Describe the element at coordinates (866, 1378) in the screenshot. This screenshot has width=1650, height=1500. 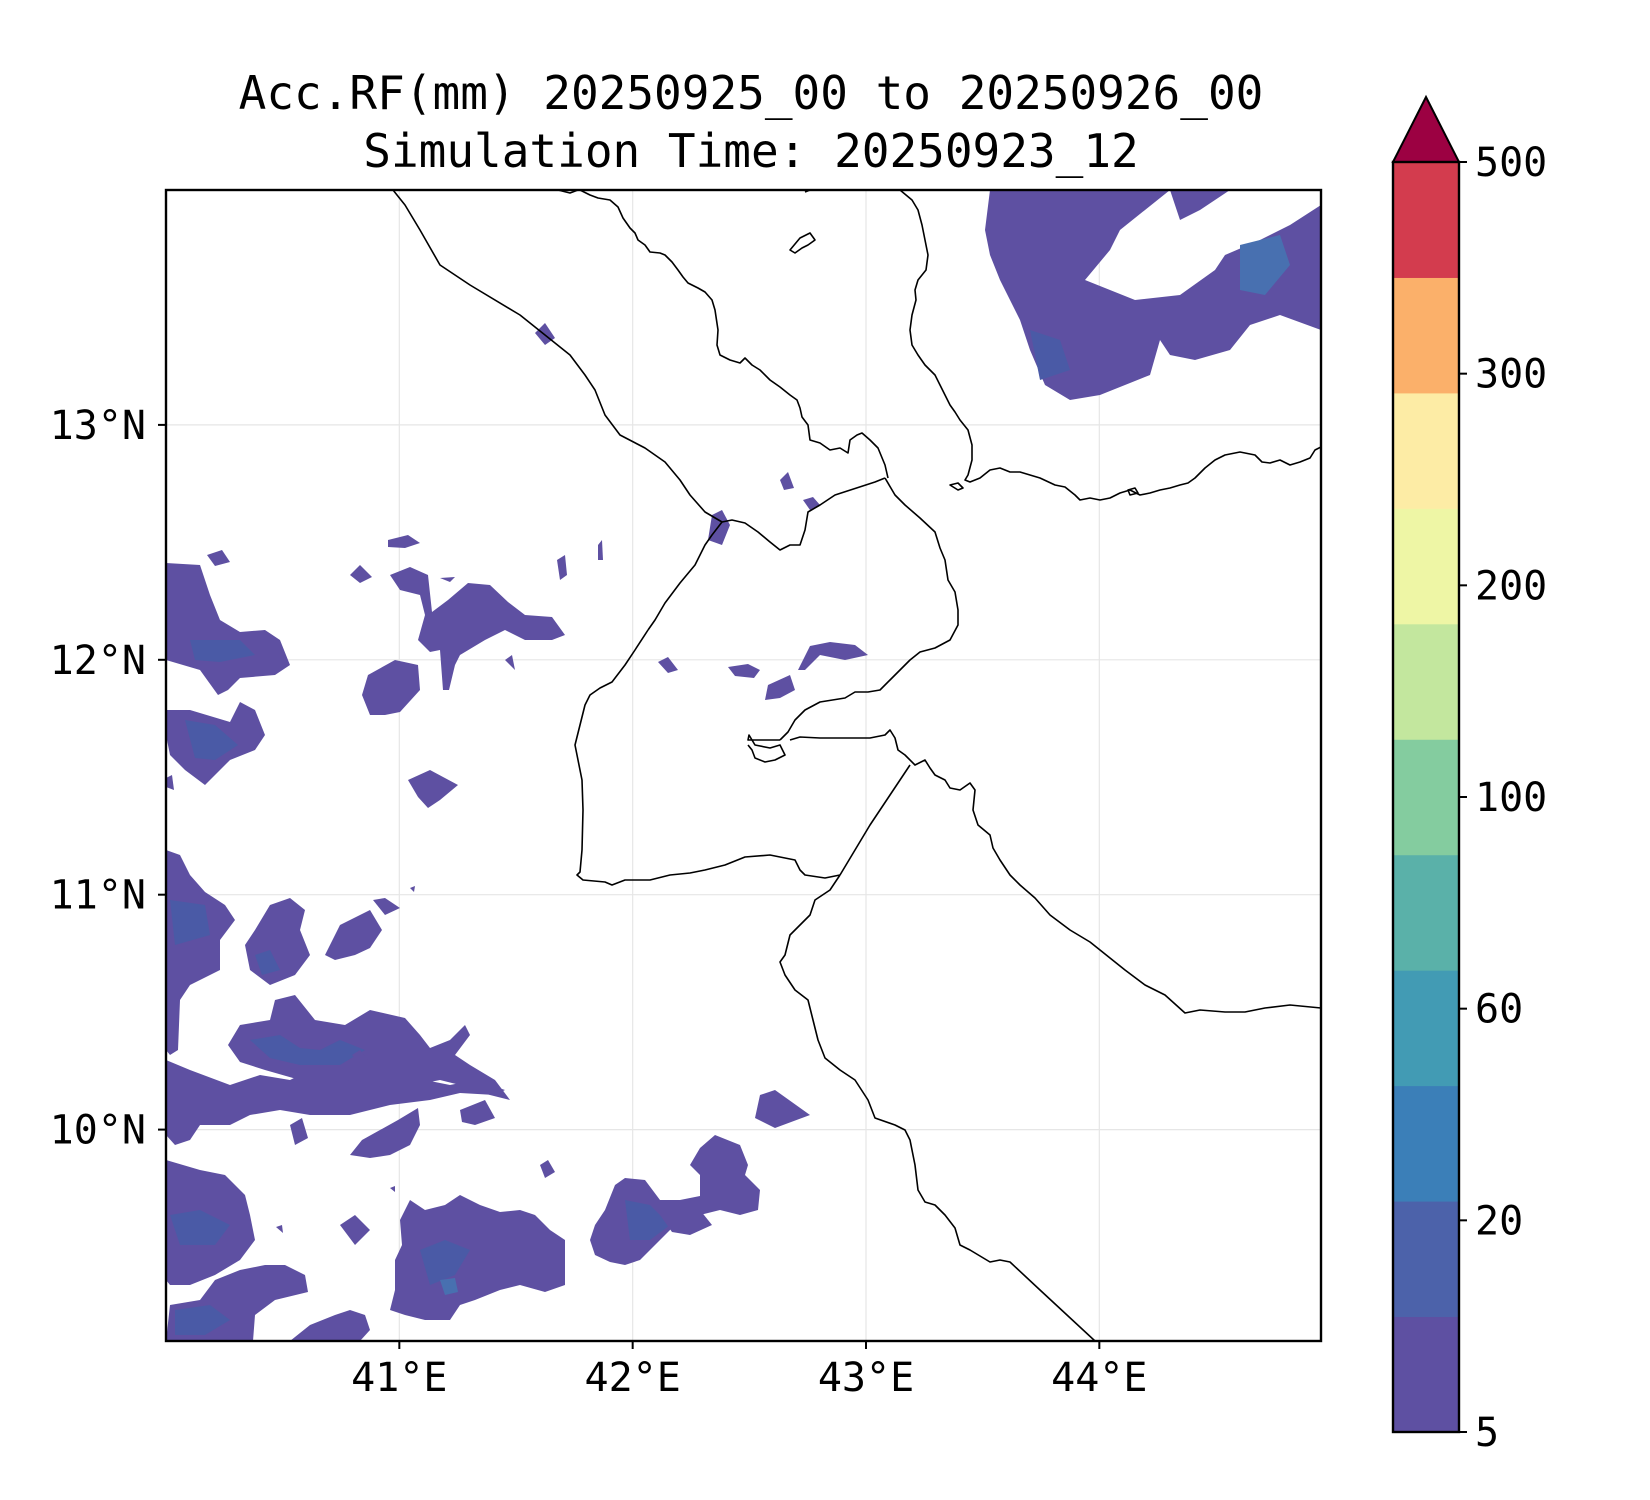
I see `lon-tick-label: 43°E` at that location.